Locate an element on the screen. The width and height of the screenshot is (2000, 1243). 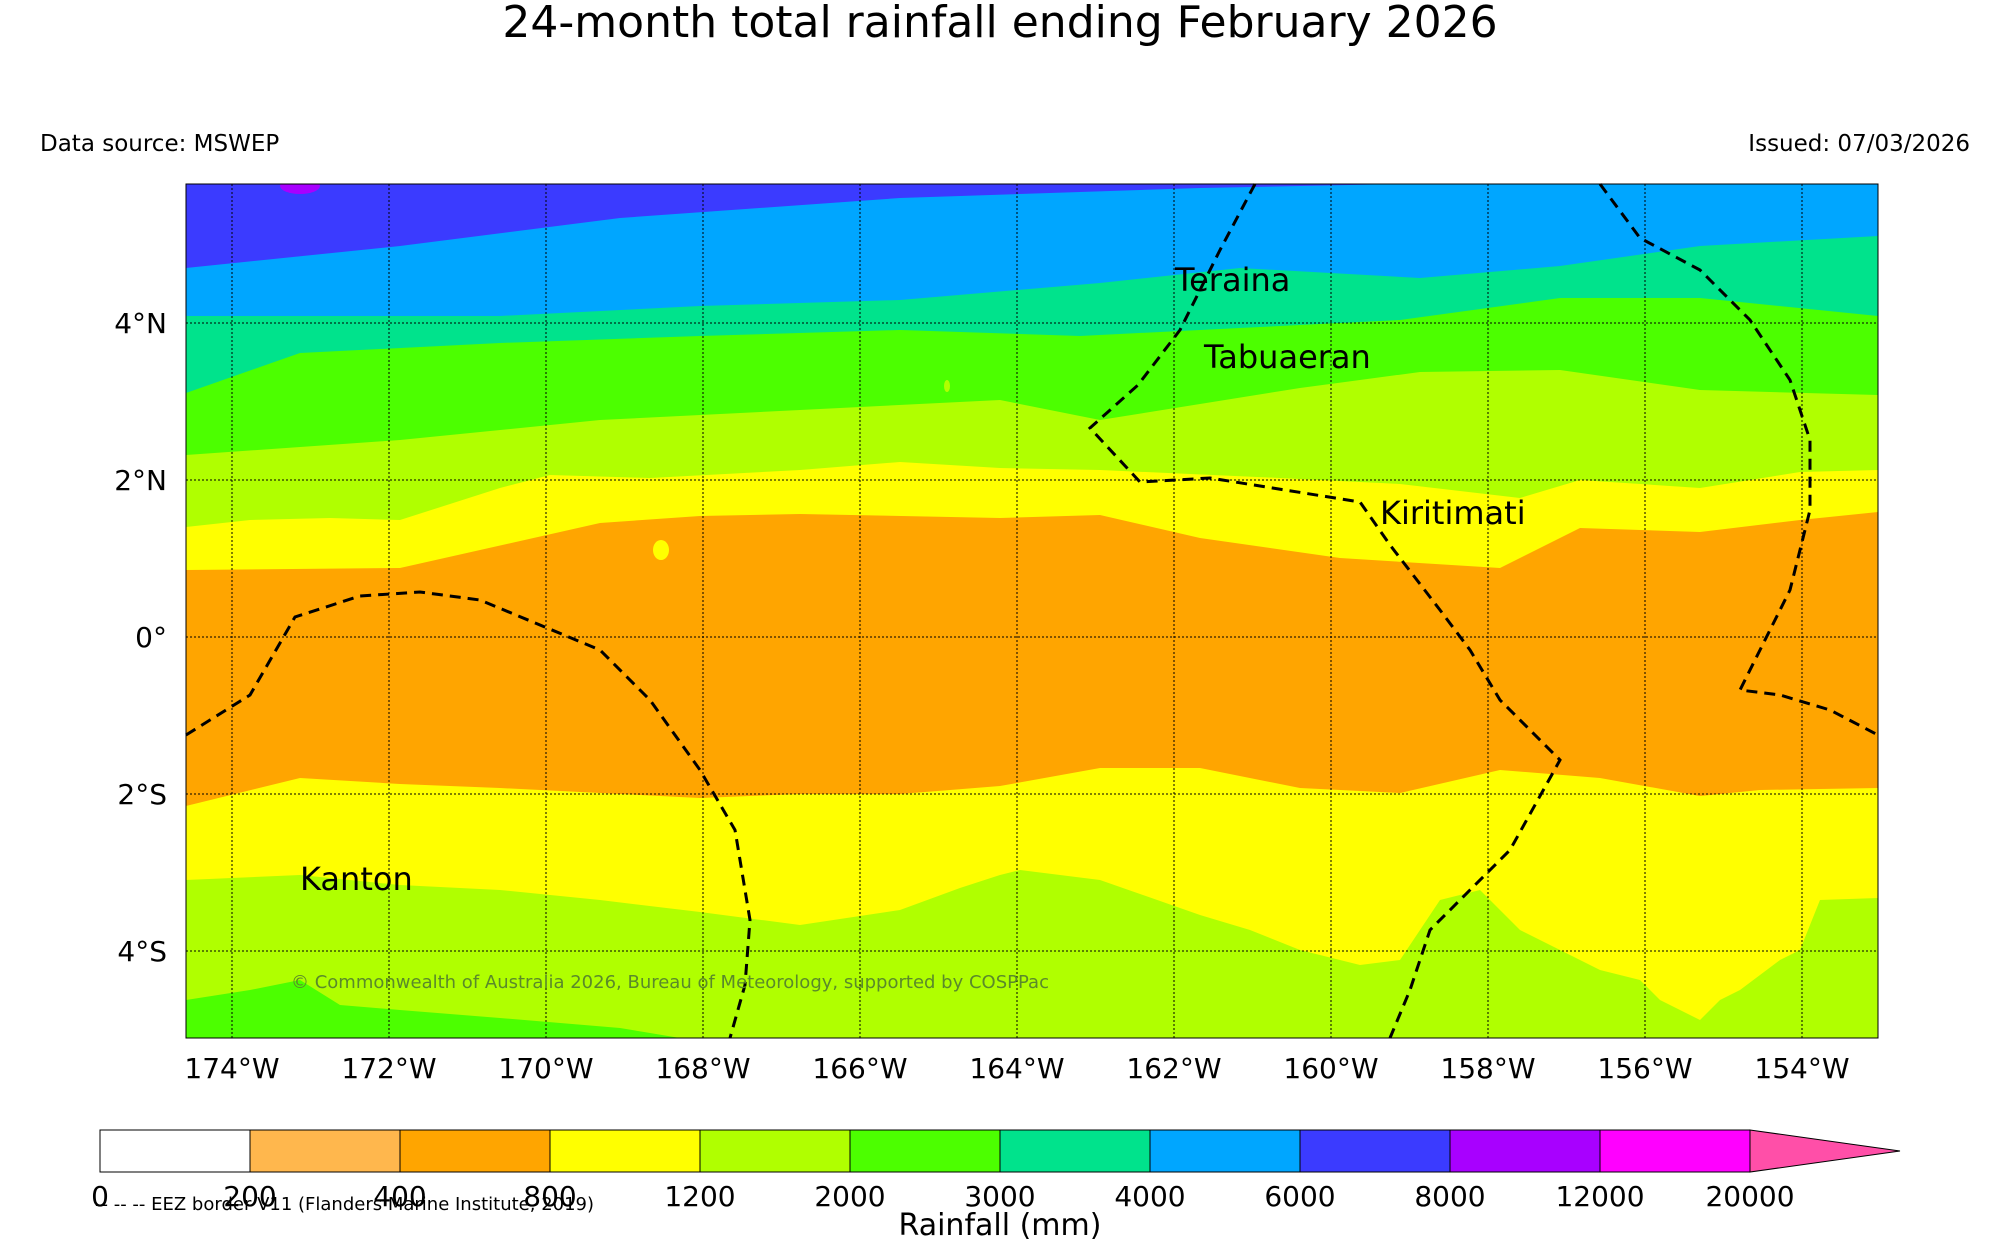
colorbar-extend-arrow is located at coordinates (1825, 1151).